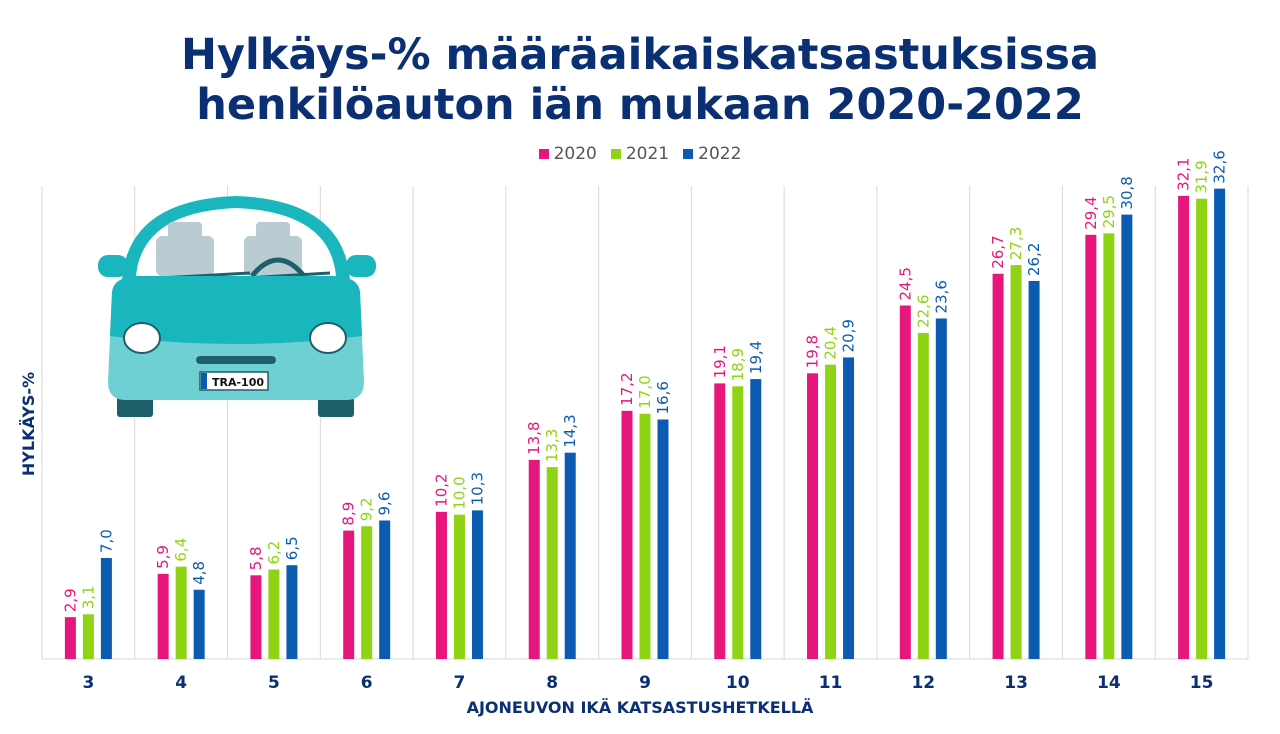 The image size is (1280, 734). What do you see at coordinates (278, 267) in the screenshot?
I see `car-steering-wheel` at bounding box center [278, 267].